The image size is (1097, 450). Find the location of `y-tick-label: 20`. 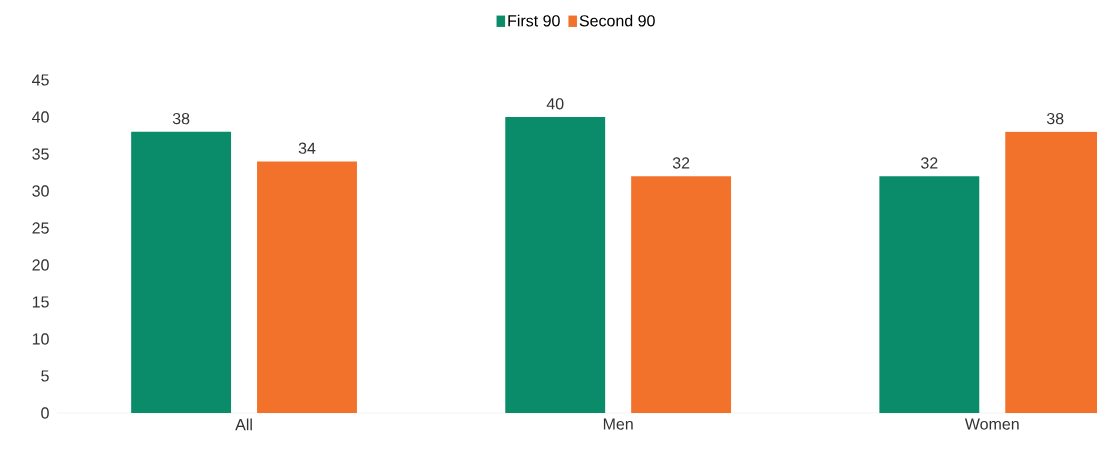

y-tick-label: 20 is located at coordinates (40, 265).